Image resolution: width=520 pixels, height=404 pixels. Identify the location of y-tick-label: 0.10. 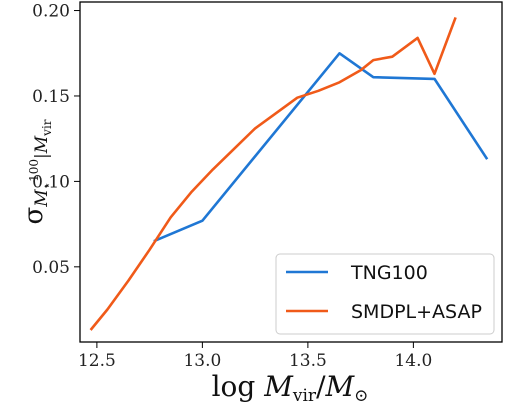
(51, 182).